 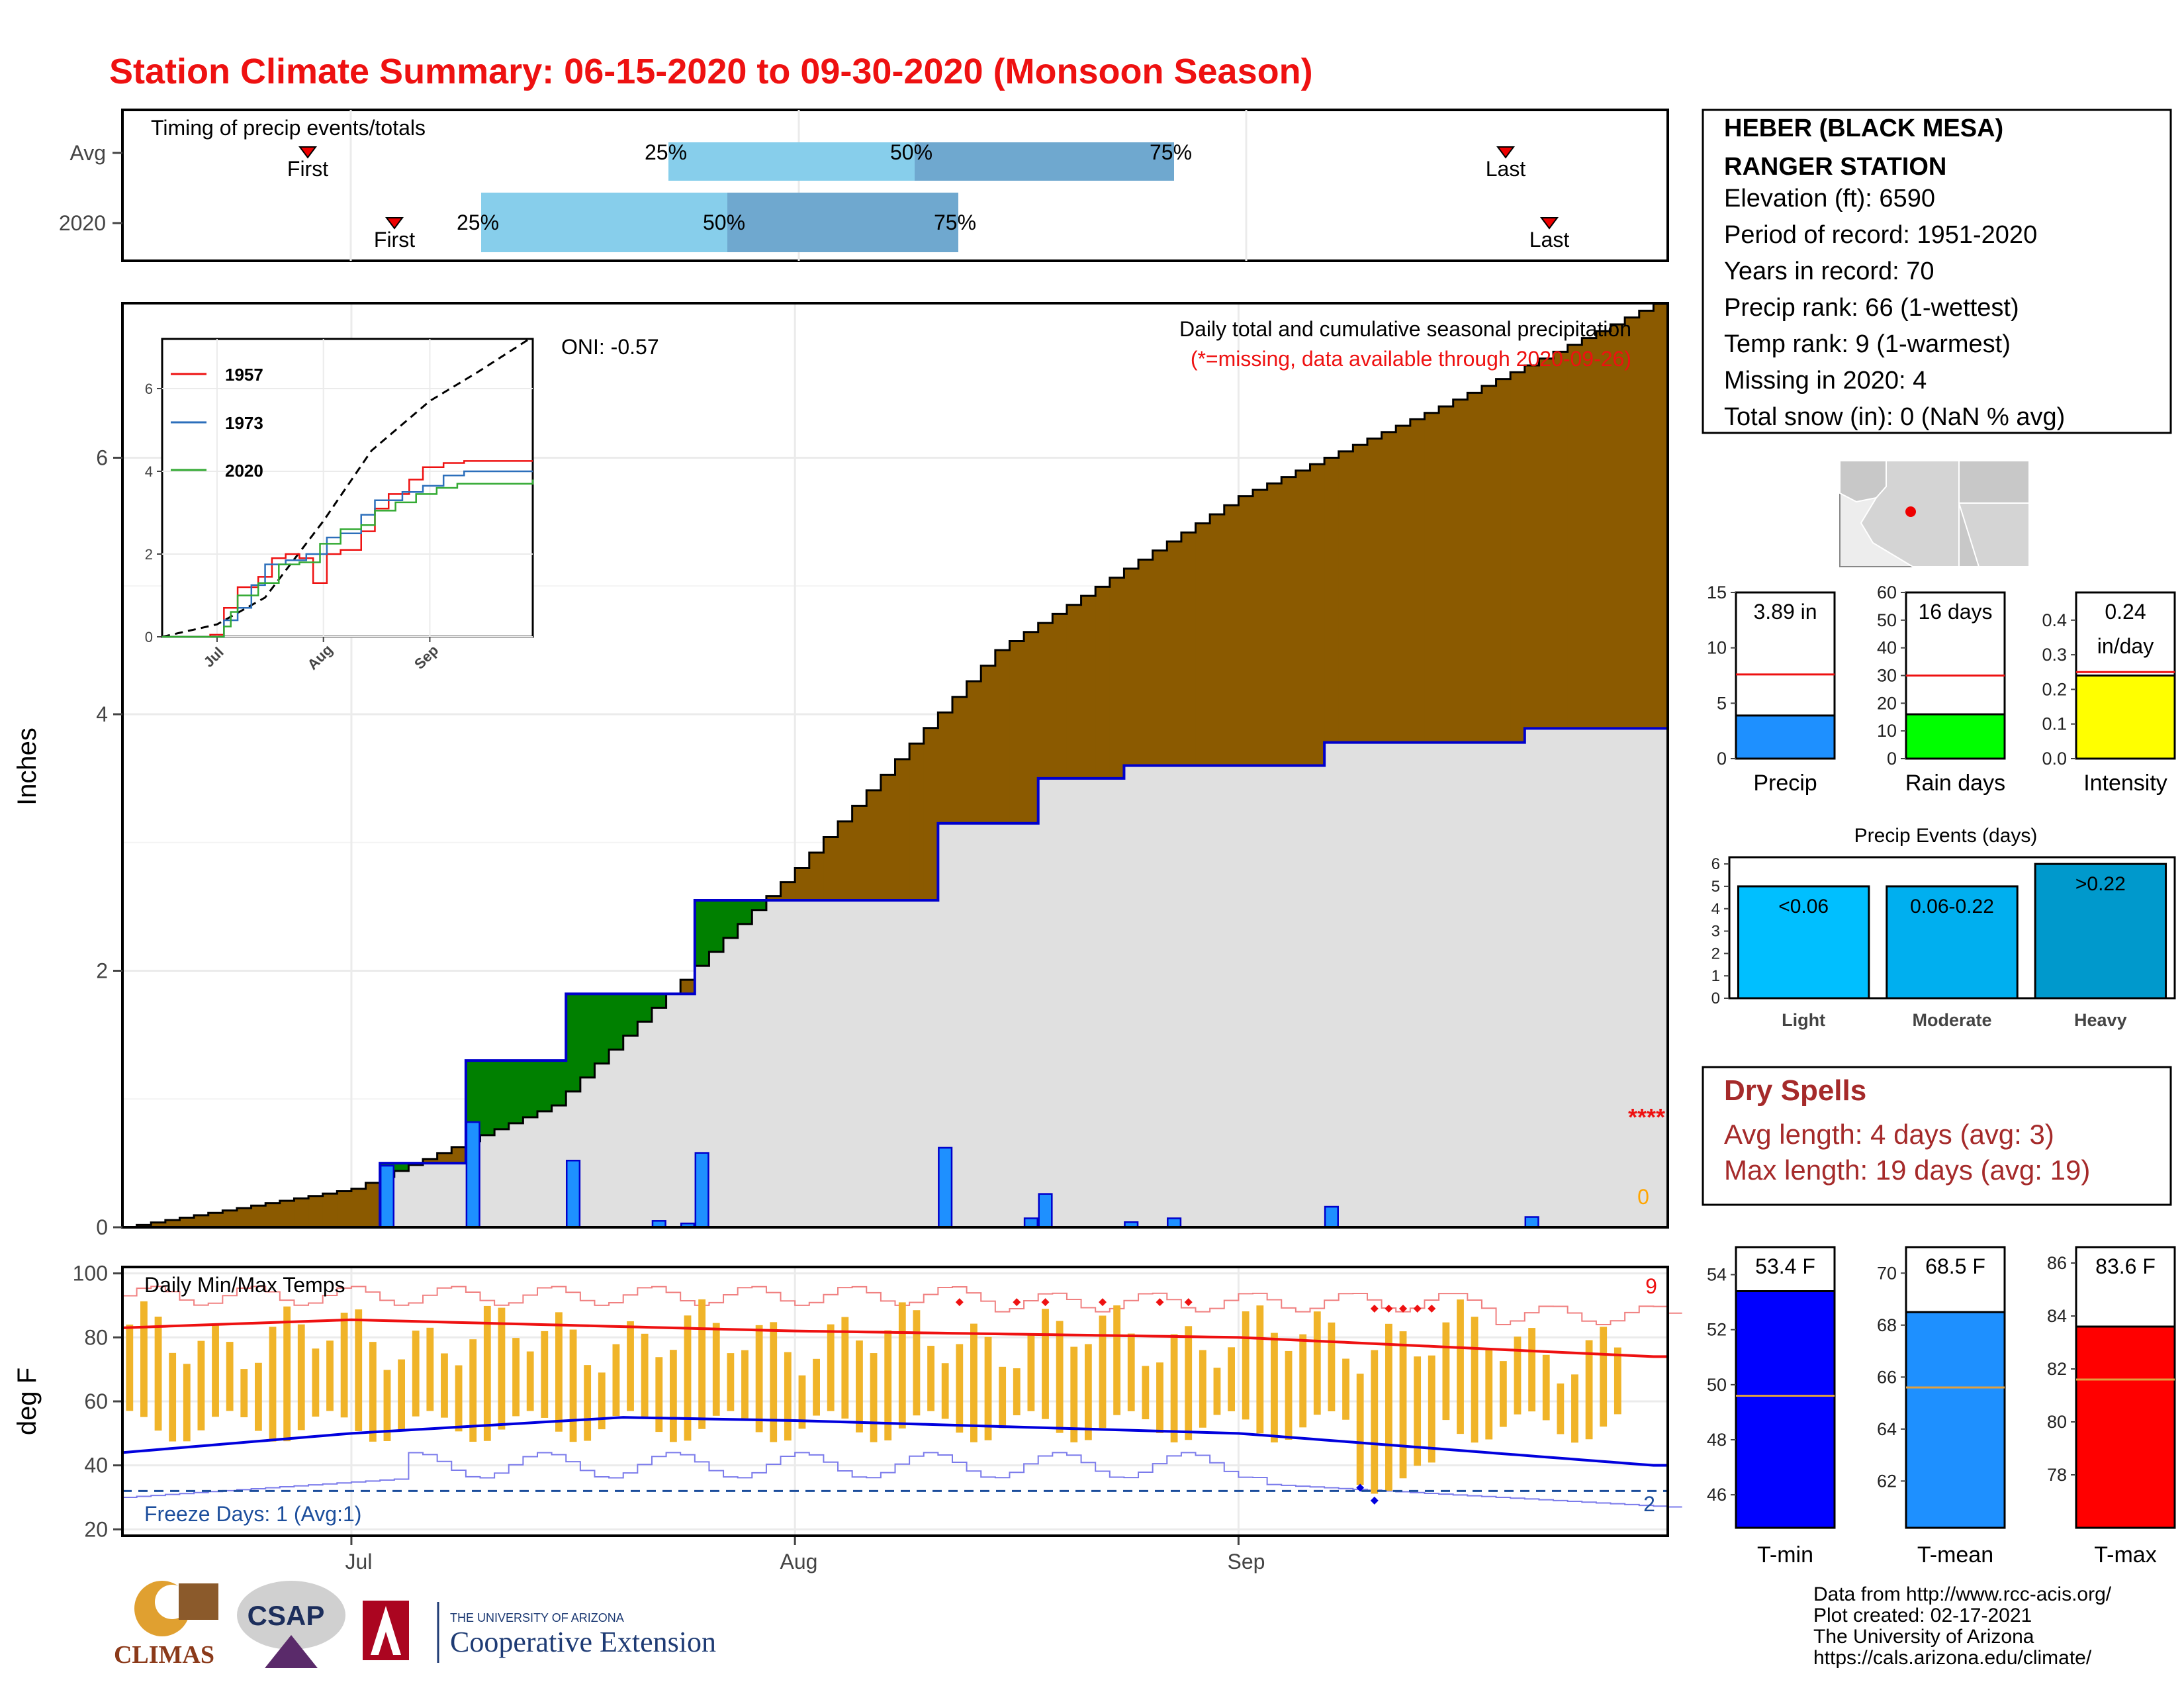 I want to click on avg-early-bar, so click(x=792, y=161).